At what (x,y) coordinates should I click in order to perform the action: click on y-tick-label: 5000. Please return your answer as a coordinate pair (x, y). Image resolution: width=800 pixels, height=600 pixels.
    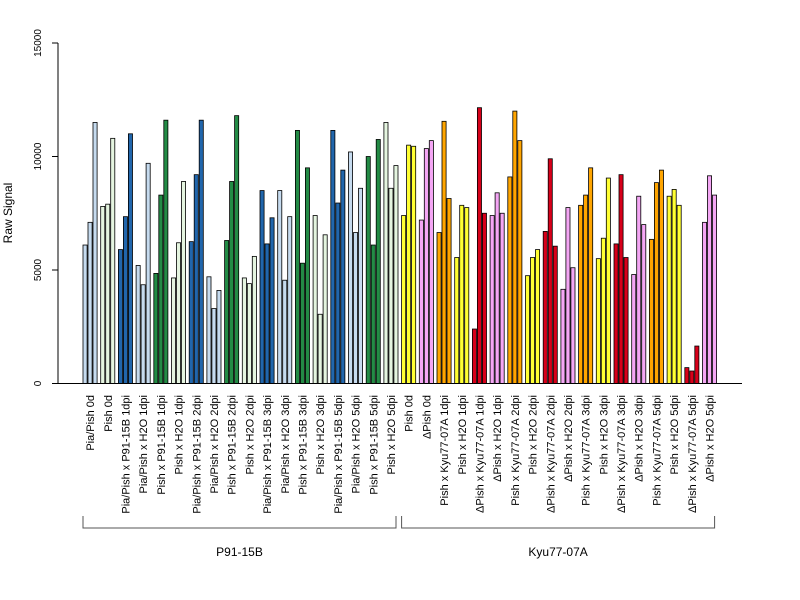
    Looking at the image, I should click on (38, 269).